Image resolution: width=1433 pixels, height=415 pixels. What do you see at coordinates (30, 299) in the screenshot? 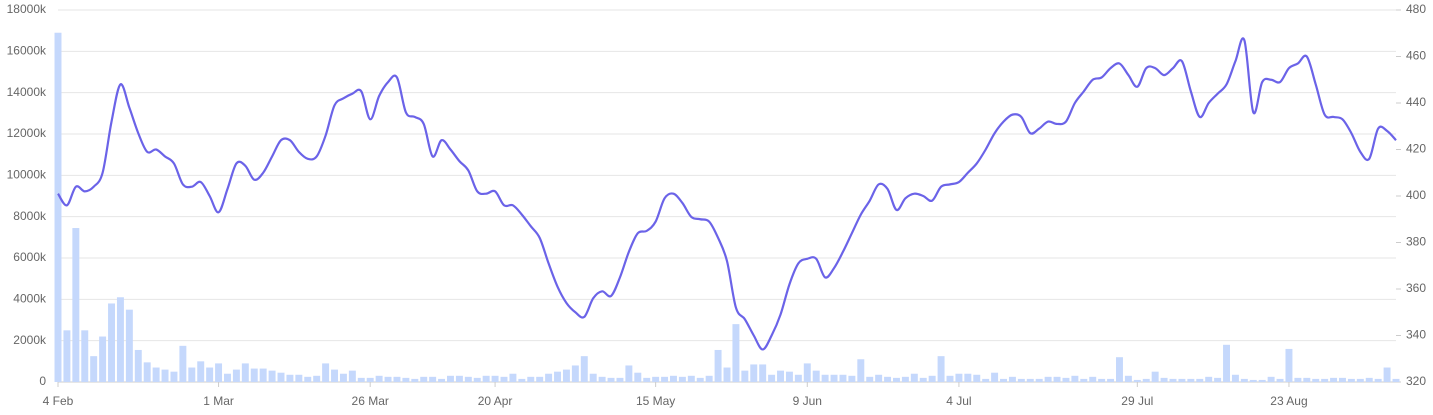
I see `y-tick-label: 4000k` at bounding box center [30, 299].